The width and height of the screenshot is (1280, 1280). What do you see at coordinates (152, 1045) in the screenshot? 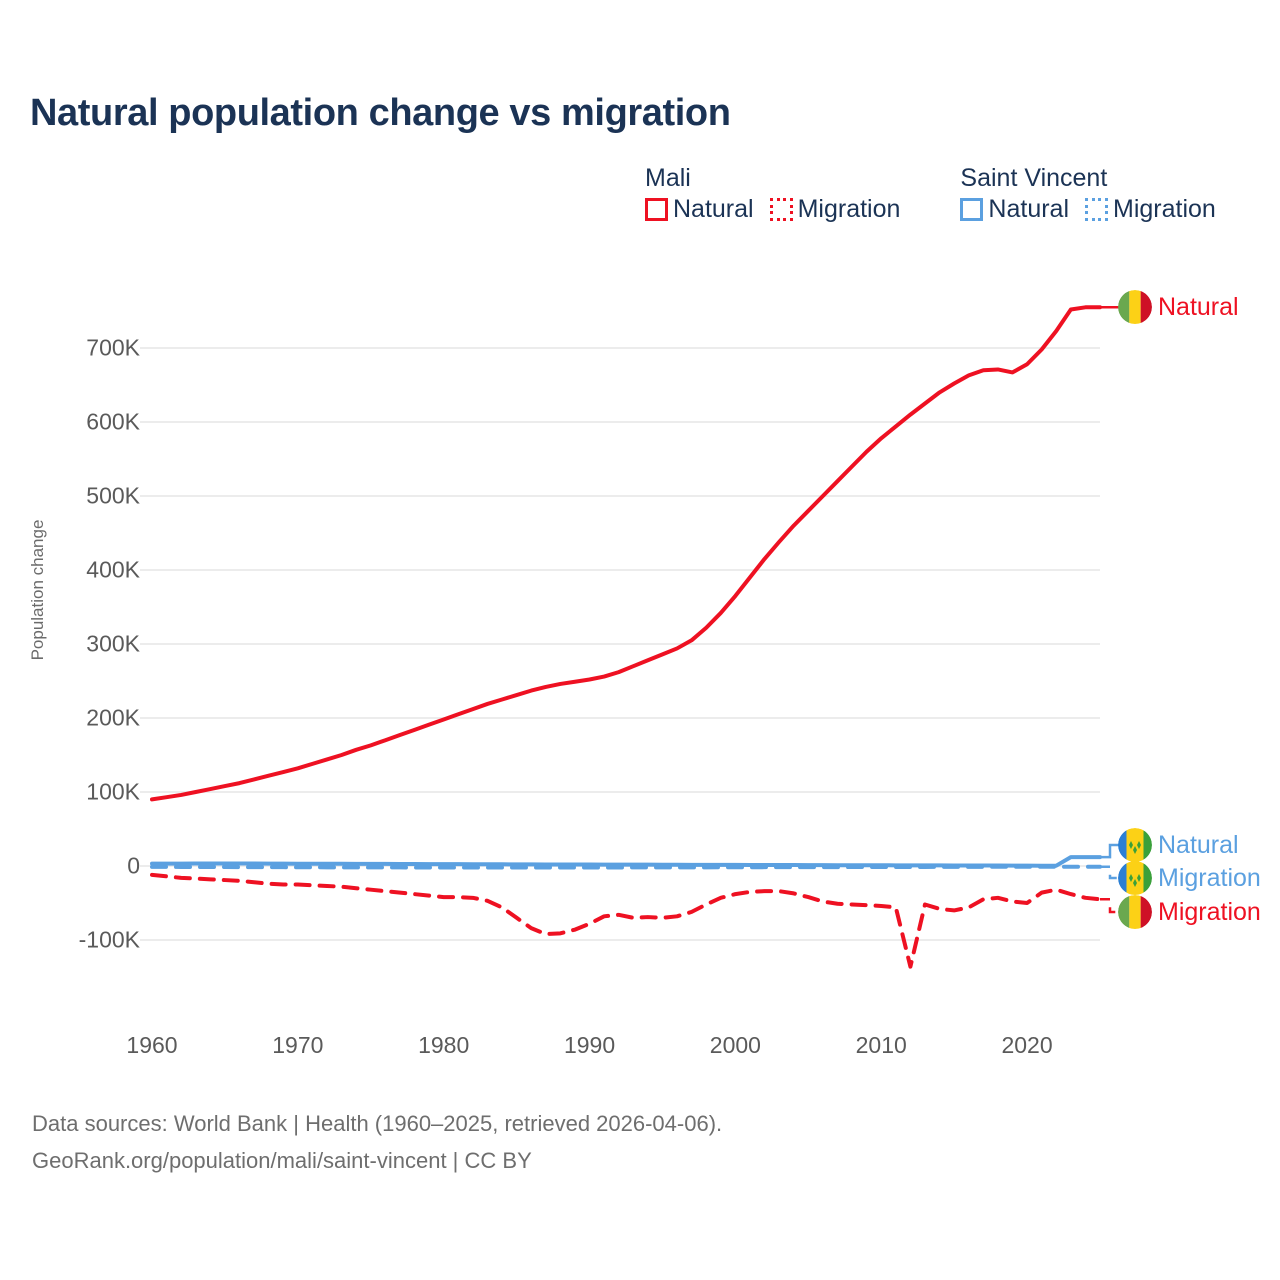
I see `x-axis-tick-label: 1960` at bounding box center [152, 1045].